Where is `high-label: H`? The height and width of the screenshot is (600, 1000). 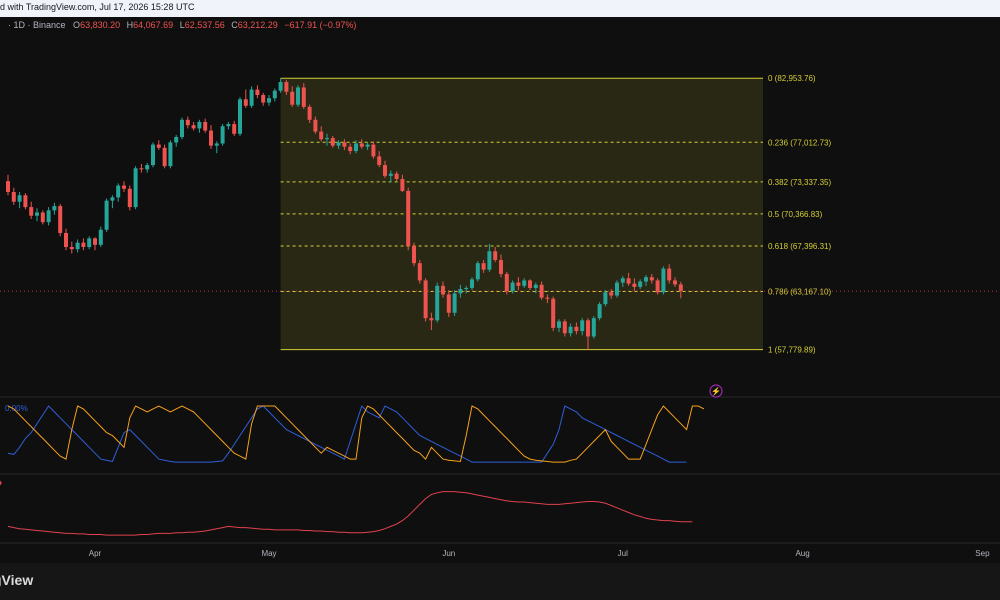 high-label: H is located at coordinates (130, 25).